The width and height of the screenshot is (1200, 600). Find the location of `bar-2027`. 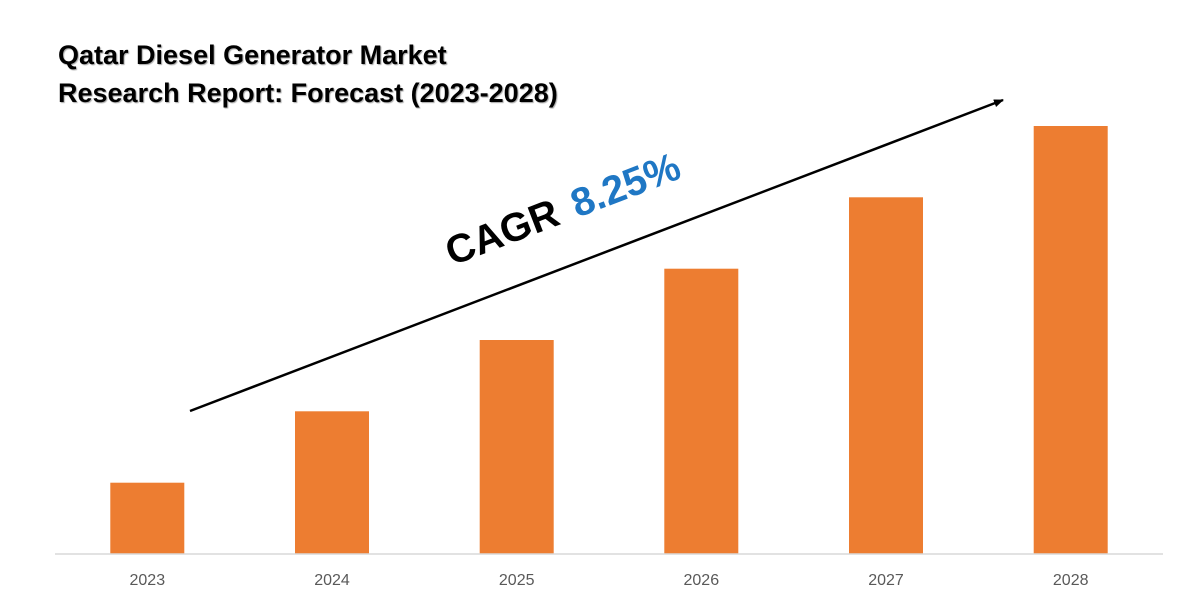

bar-2027 is located at coordinates (886, 376).